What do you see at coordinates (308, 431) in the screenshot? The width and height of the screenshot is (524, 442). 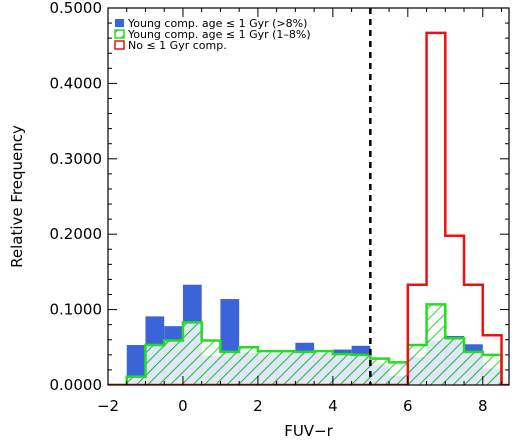 I see `x-axis-label: FUV−r` at bounding box center [308, 431].